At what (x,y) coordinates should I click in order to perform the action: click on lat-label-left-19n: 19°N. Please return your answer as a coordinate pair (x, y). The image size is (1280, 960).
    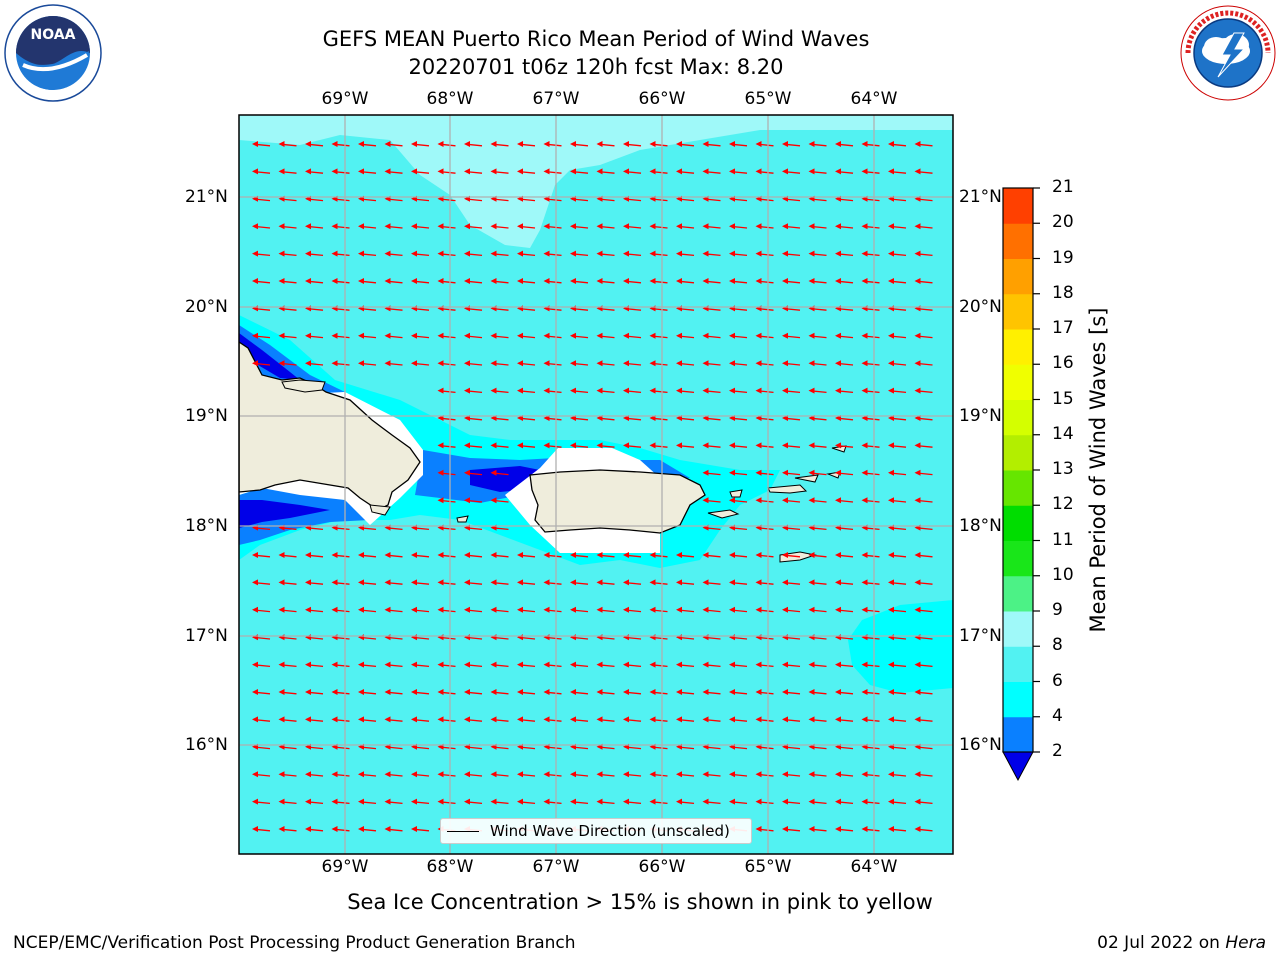
    Looking at the image, I should click on (206, 416).